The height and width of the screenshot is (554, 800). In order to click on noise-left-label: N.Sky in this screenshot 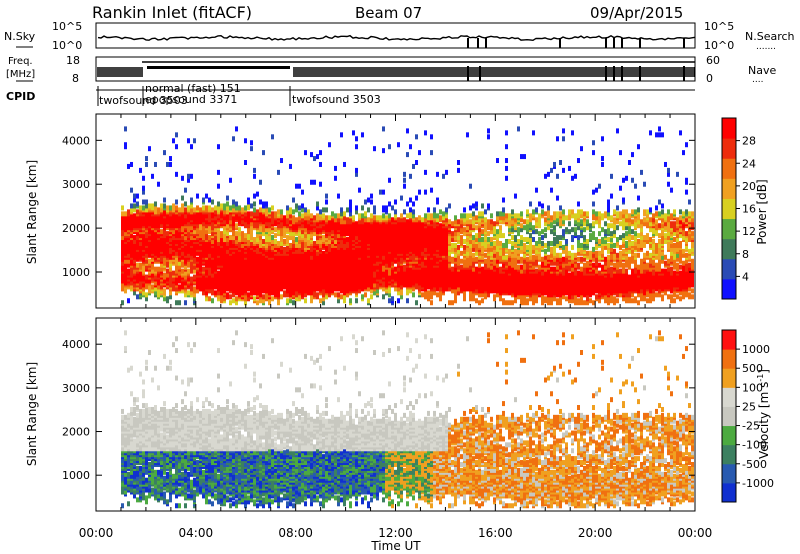, I will do `click(20, 36)`.